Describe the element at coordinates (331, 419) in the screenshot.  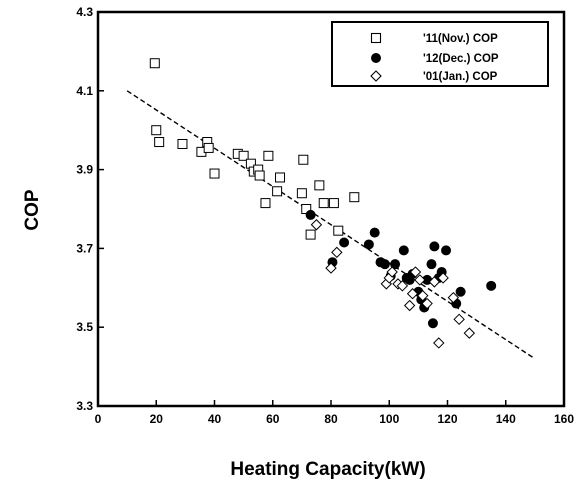
I see `x-tick-label: 80` at that location.